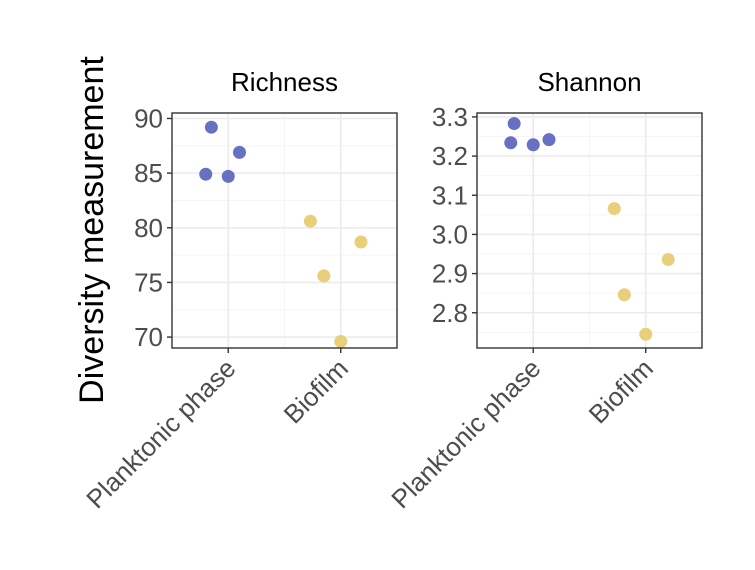  What do you see at coordinates (450, 156) in the screenshot?
I see `y-tick-label: 3.2` at bounding box center [450, 156].